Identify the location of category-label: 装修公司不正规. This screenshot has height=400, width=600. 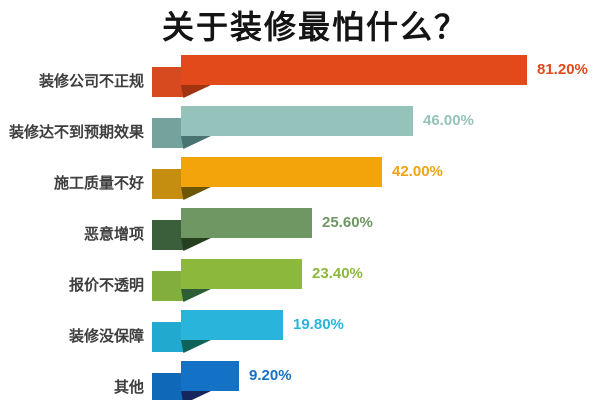
(91, 81).